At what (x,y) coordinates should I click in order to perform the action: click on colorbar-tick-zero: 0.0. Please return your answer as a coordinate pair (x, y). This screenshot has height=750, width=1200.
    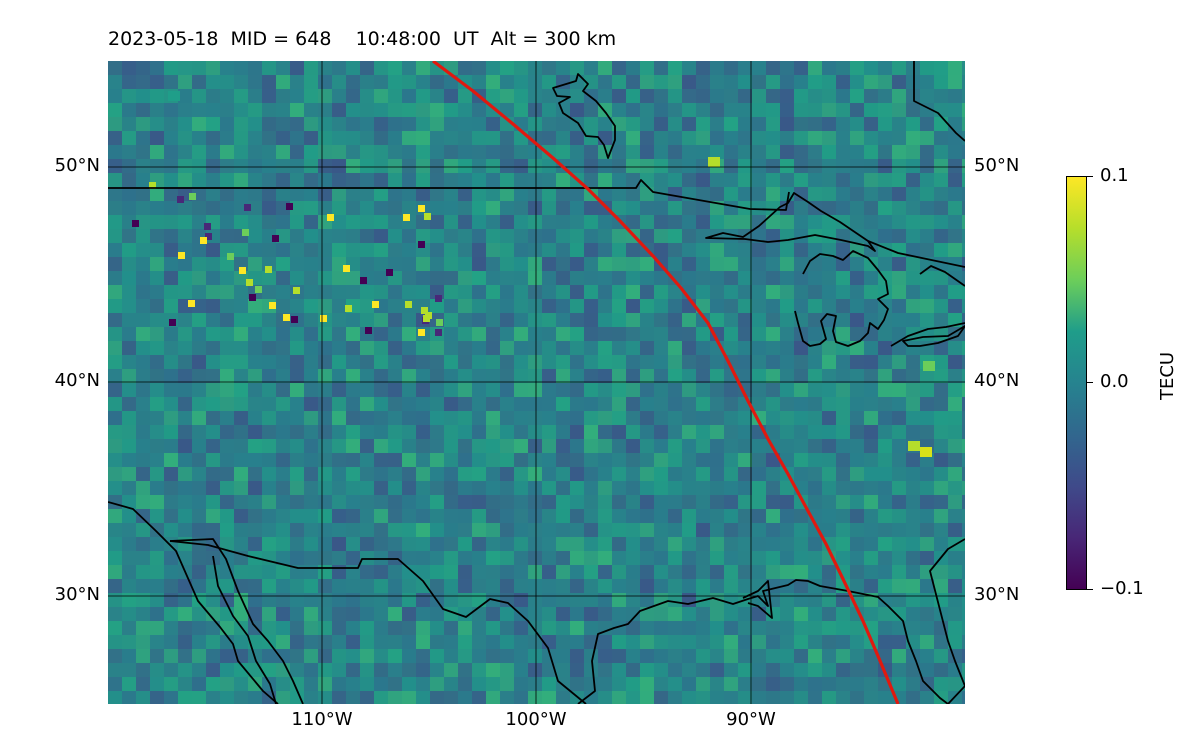
    Looking at the image, I should click on (1114, 381).